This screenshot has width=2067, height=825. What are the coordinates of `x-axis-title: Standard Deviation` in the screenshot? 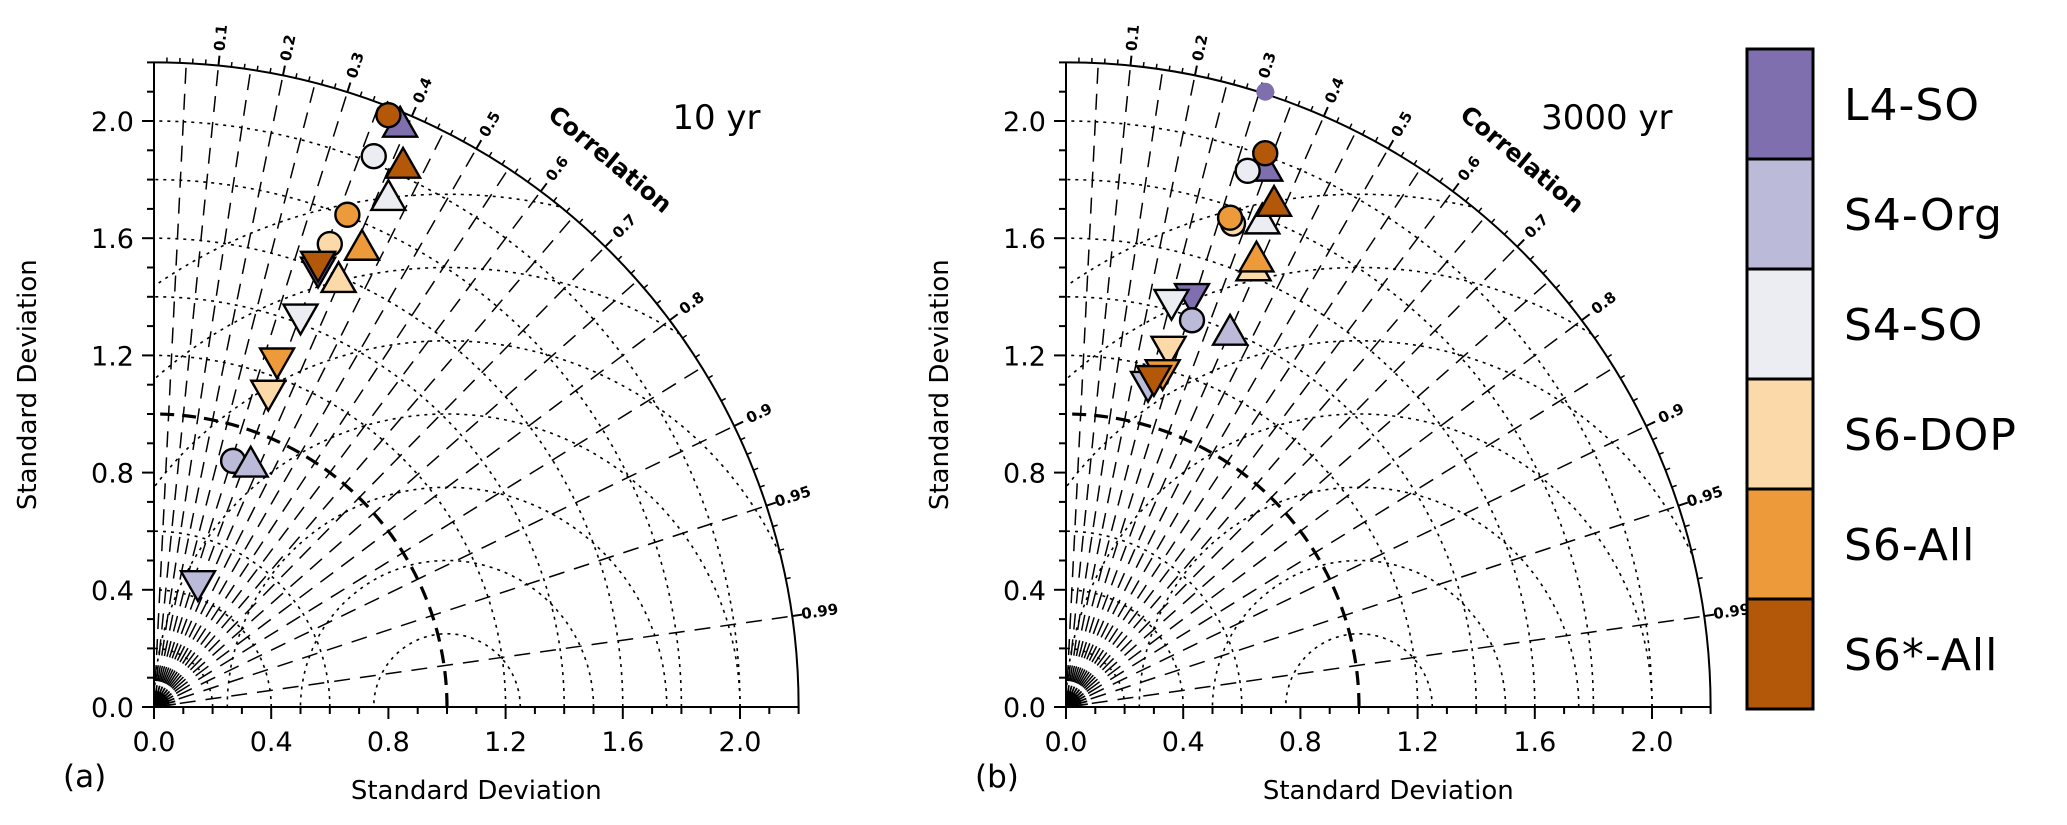 It's located at (476, 791).